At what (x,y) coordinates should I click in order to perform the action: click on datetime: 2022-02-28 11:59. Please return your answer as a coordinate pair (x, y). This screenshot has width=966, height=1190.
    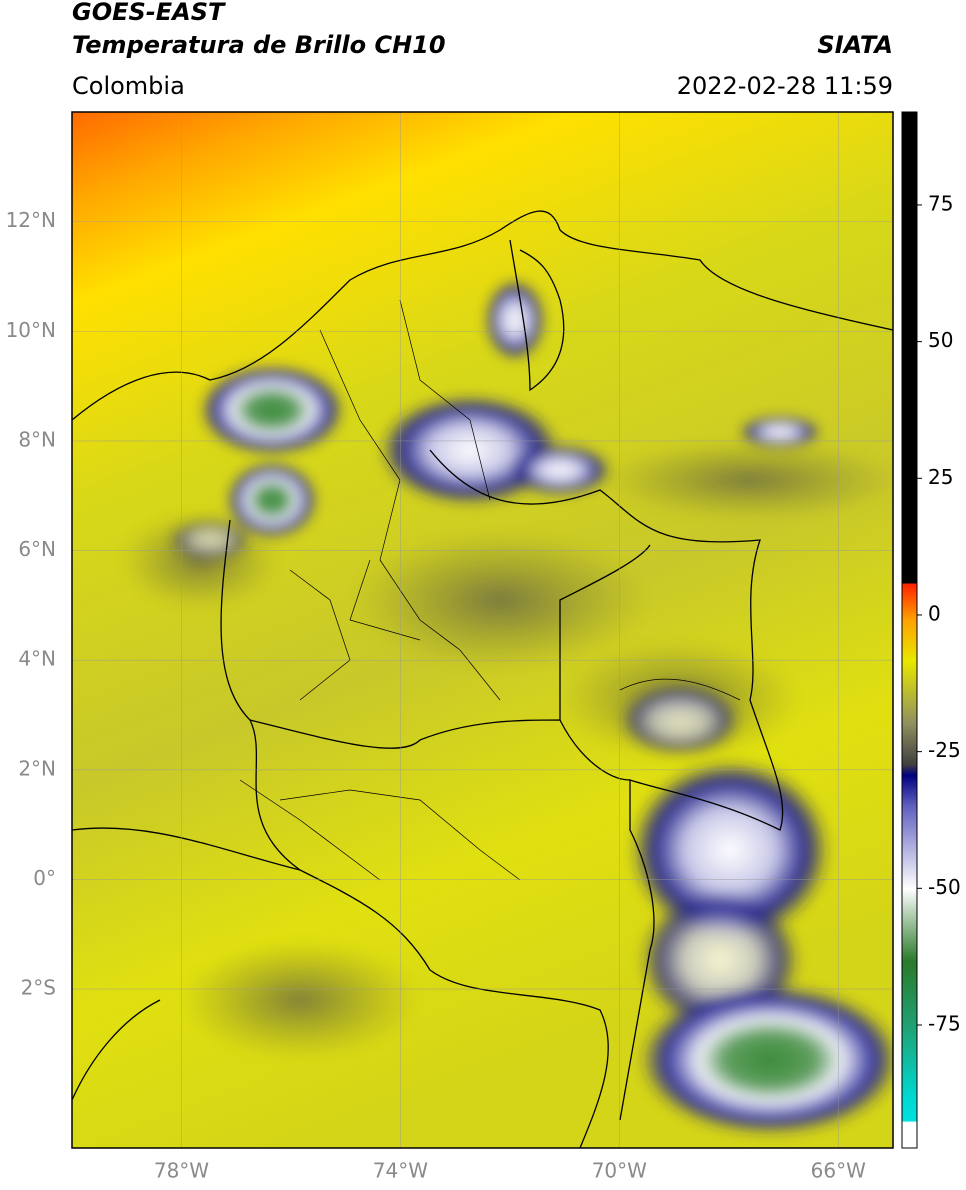
    Looking at the image, I should click on (785, 86).